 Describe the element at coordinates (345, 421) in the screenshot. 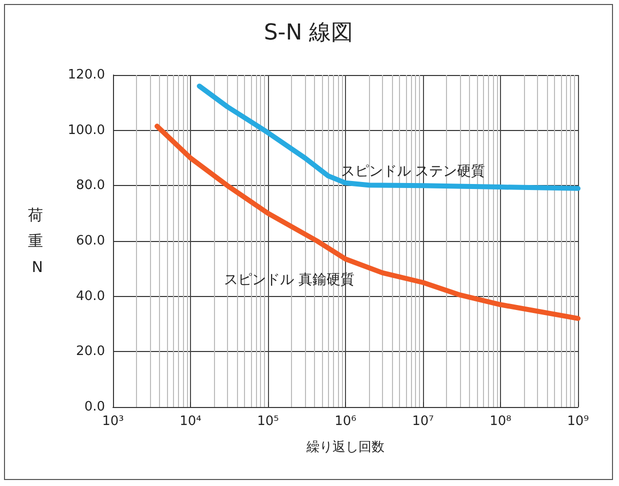

I see `x-tick-label: 10⁶` at that location.